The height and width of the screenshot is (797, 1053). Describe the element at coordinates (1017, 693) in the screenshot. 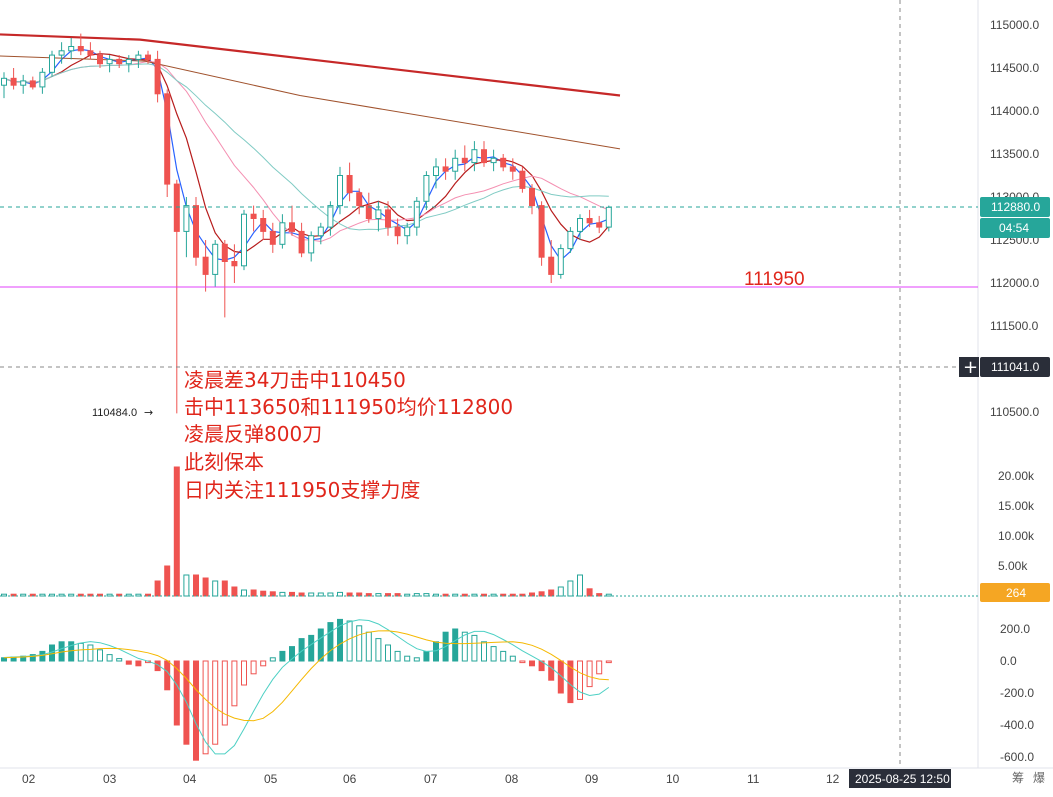

I see `macd-tick-label: -200.0` at that location.